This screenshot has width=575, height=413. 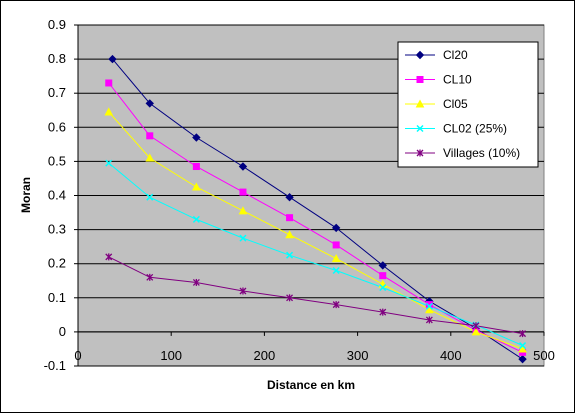 I want to click on x-tick-labels: 0 100 200 300 400 500, so click(x=314, y=355).